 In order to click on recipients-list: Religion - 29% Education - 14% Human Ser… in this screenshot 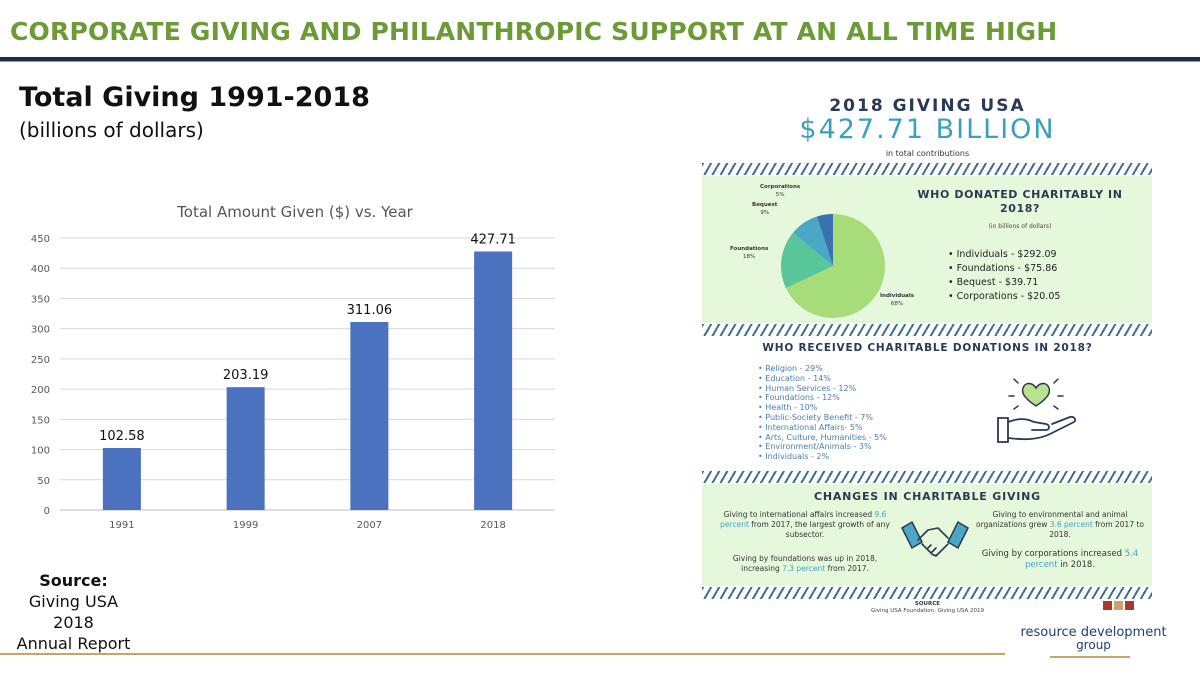, I will do `click(822, 413)`.